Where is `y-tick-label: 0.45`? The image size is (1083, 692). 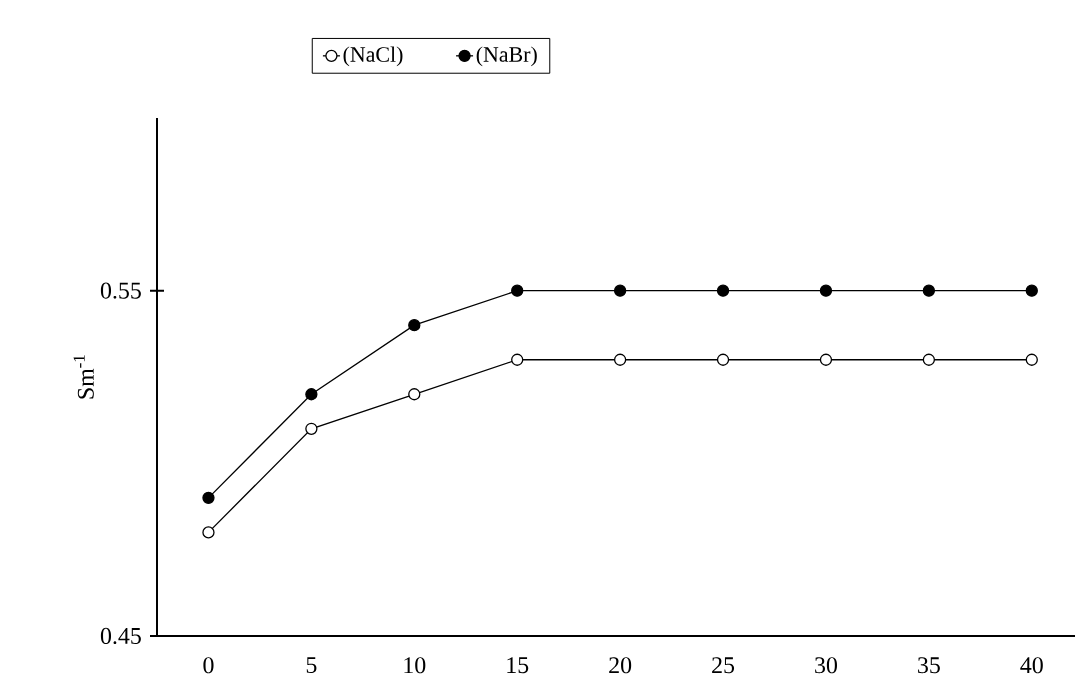
y-tick-label: 0.45 is located at coordinates (120, 636).